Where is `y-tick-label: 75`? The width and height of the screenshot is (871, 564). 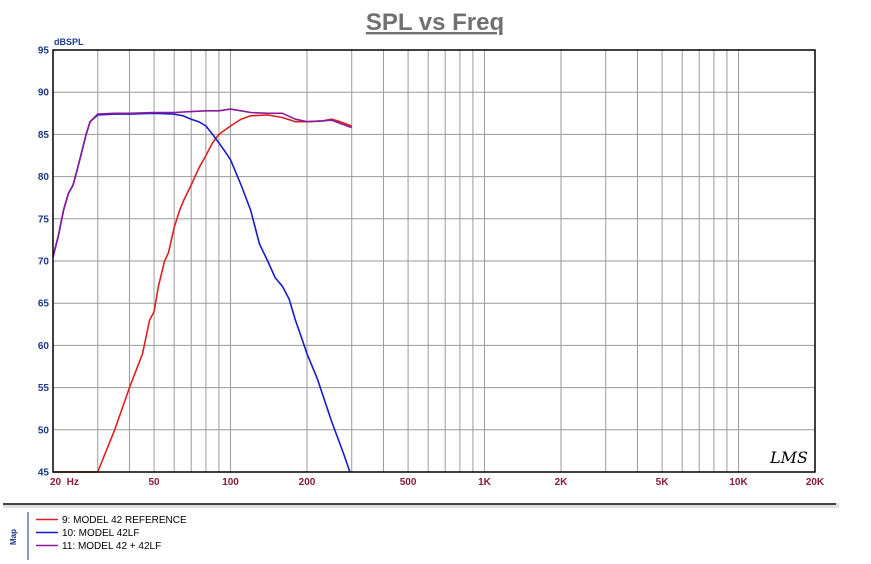
y-tick-label: 75 is located at coordinates (44, 219).